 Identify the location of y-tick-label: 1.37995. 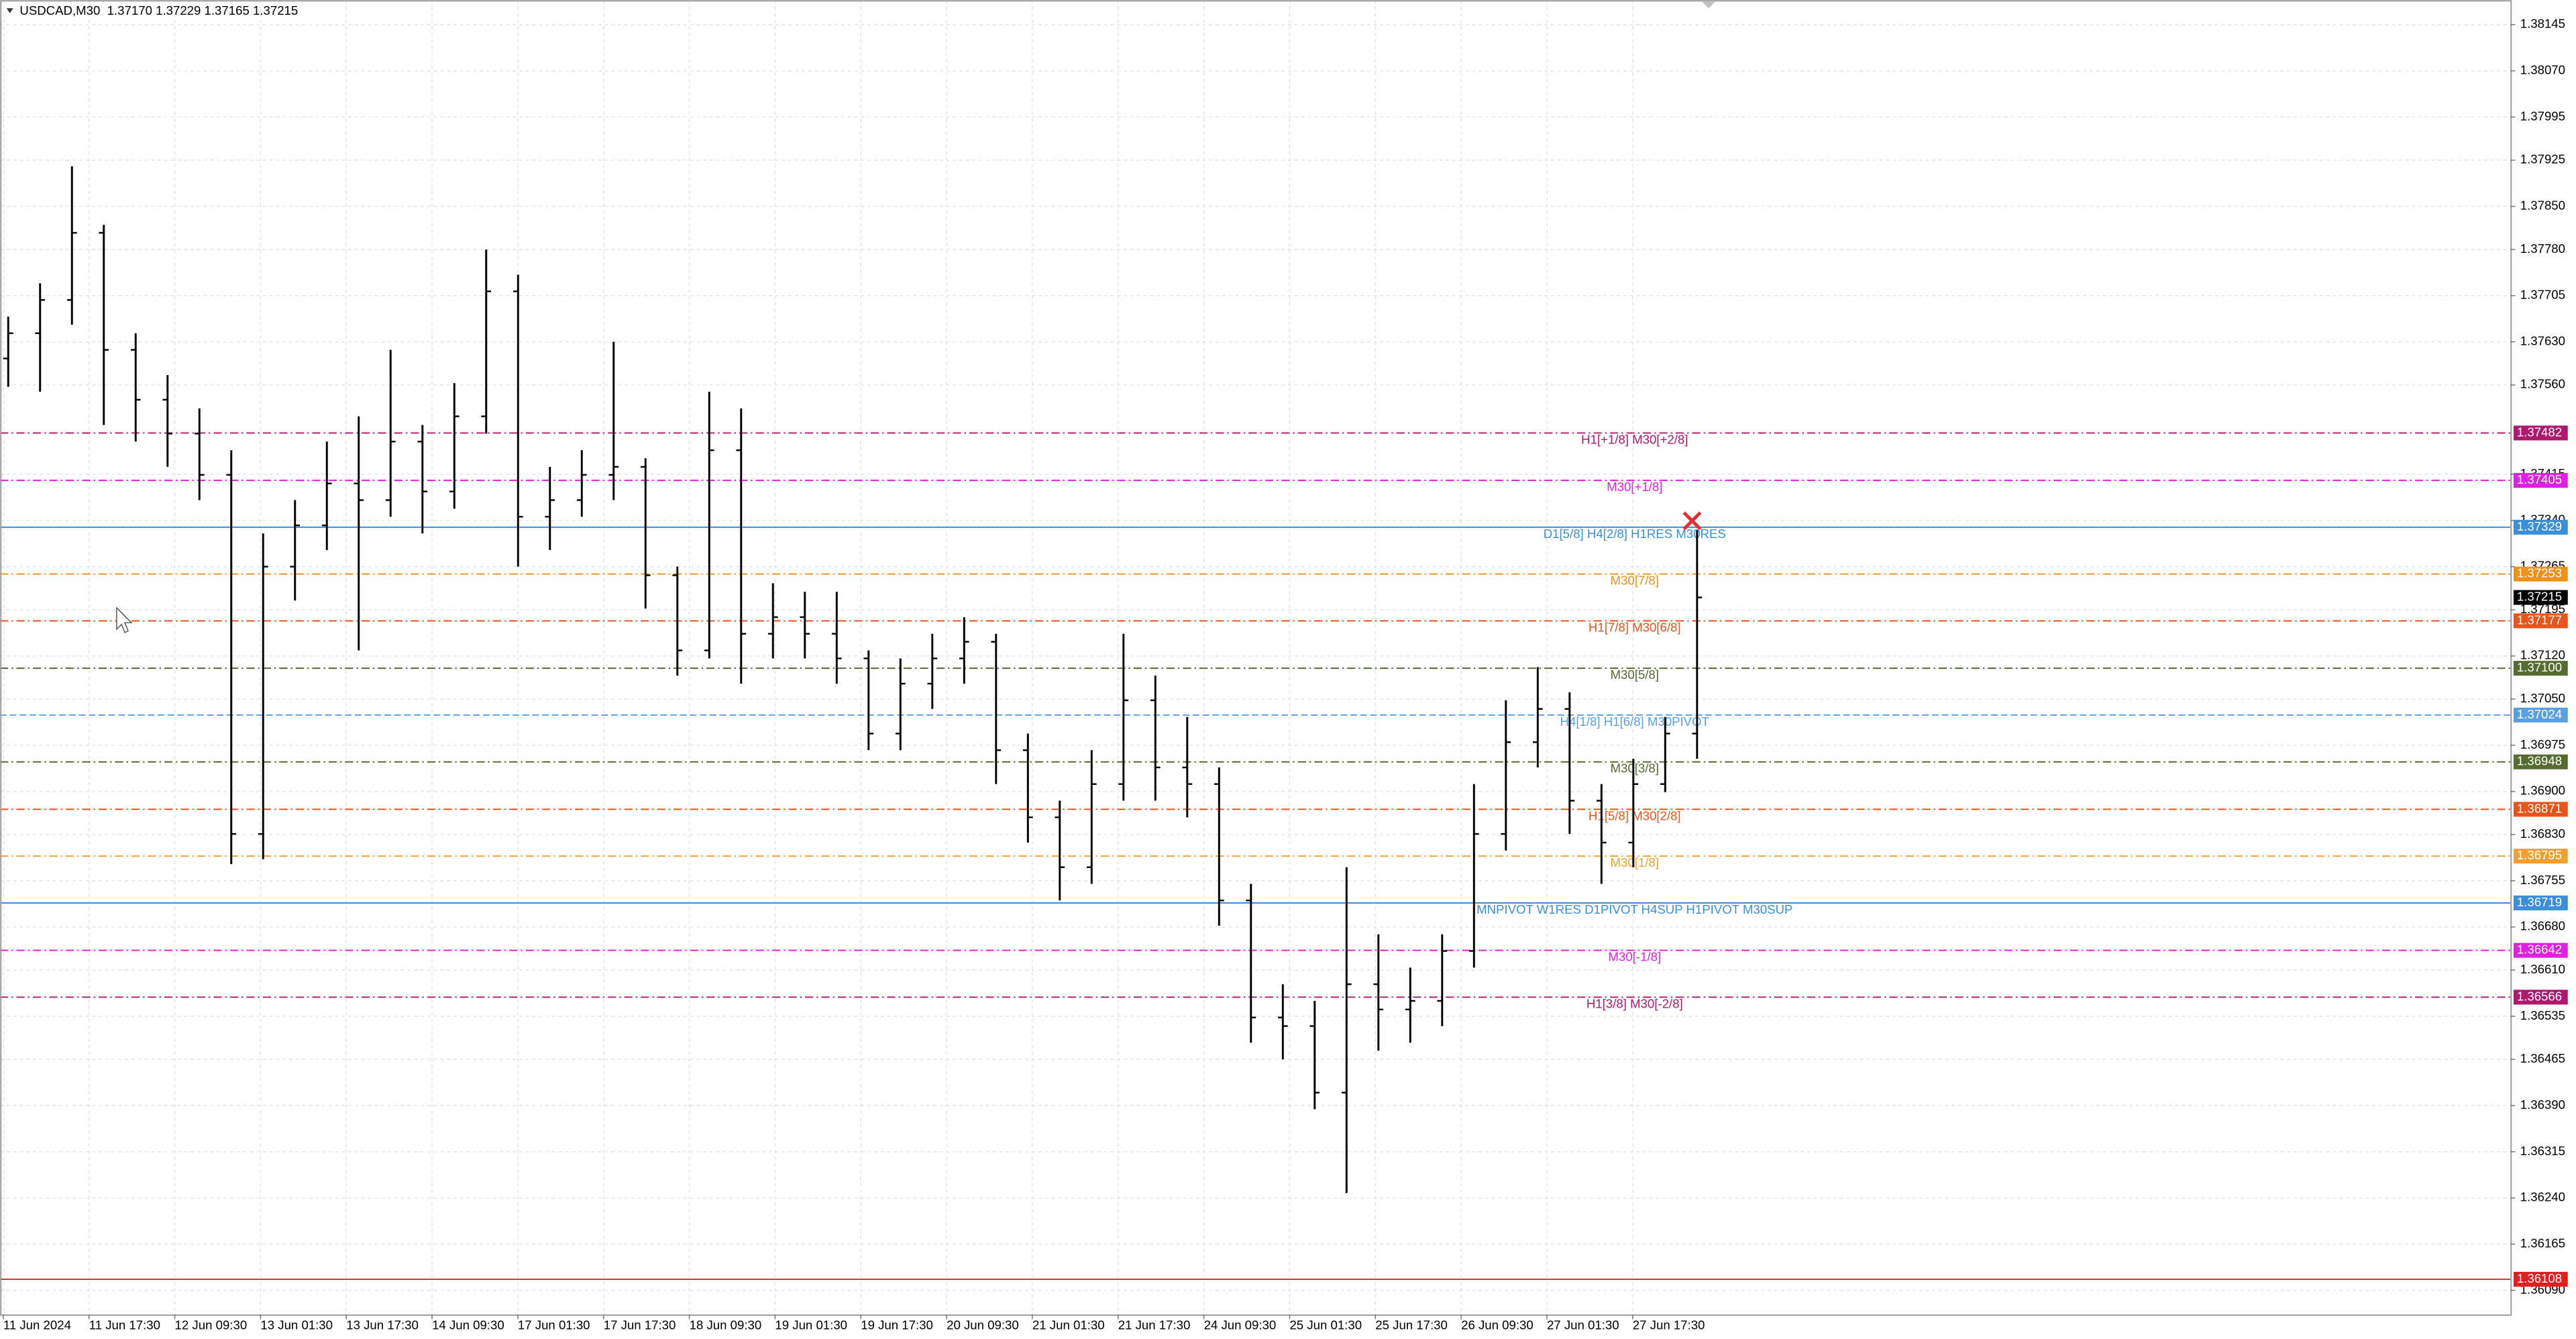
(2542, 116).